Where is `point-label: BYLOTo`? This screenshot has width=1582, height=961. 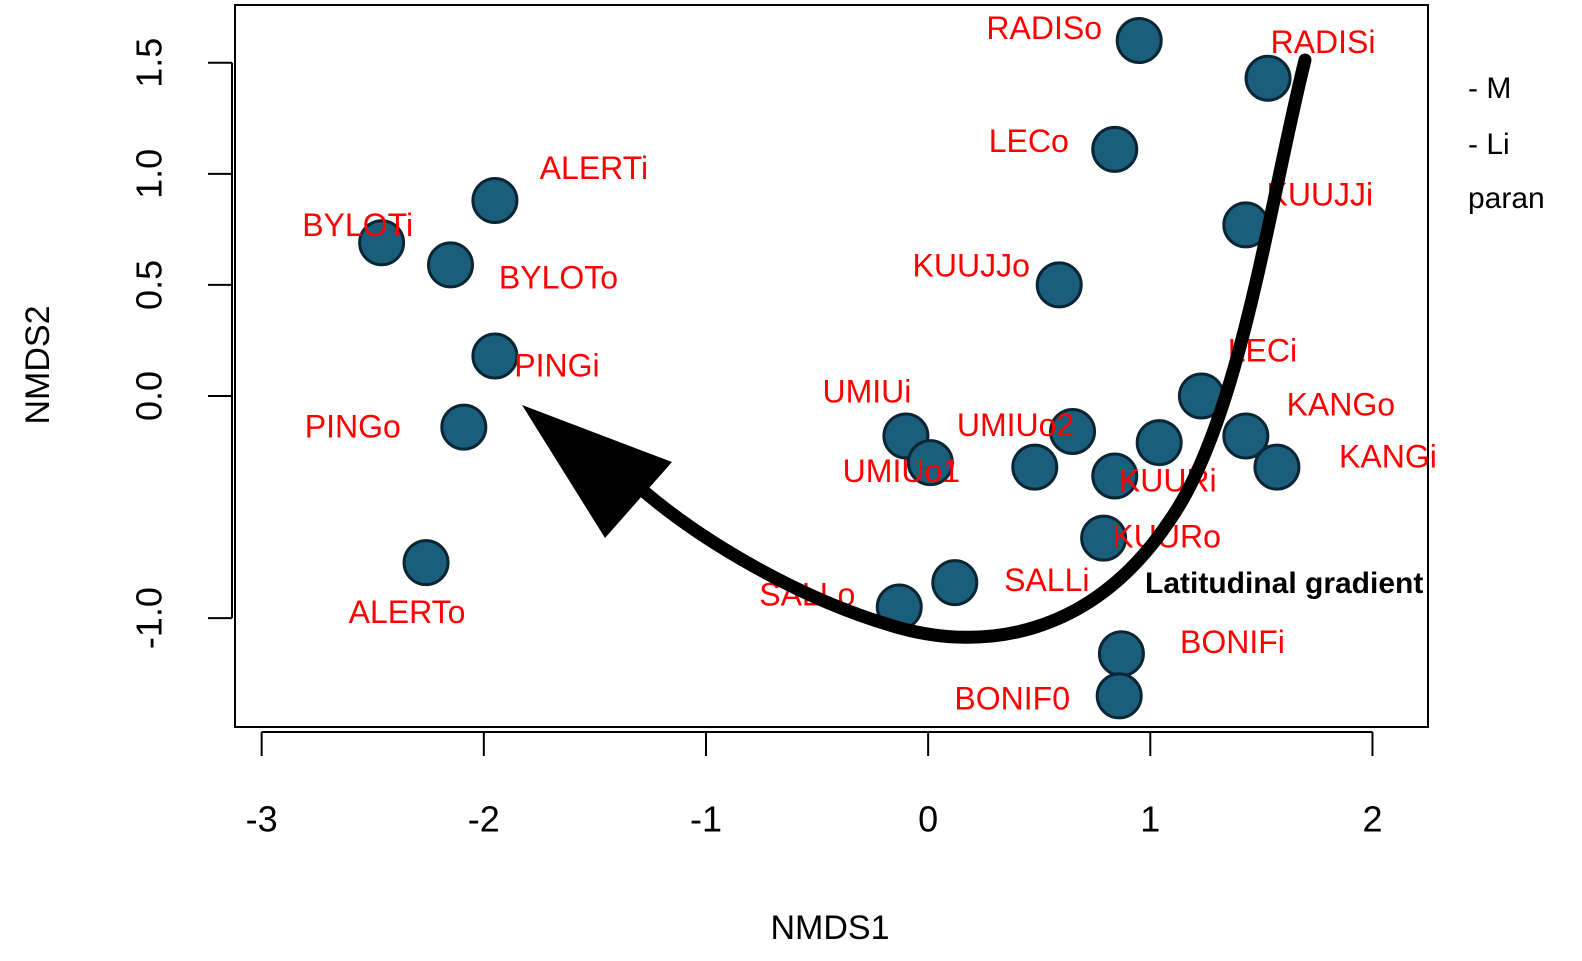
point-label: BYLOTo is located at coordinates (558, 277).